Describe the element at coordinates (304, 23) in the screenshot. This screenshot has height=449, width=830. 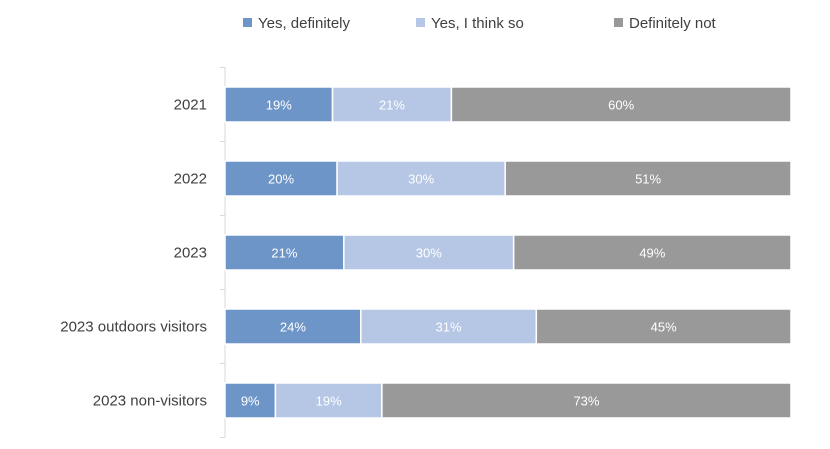
I see `legend-label-yes-definitely: Yes, definitely` at that location.